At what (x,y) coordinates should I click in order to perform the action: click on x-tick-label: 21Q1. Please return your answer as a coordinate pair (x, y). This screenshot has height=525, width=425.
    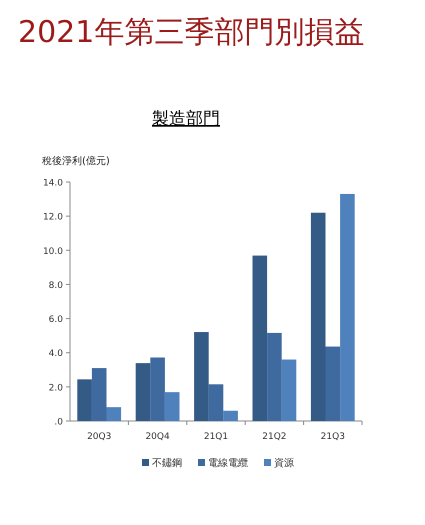
    Looking at the image, I should click on (216, 437).